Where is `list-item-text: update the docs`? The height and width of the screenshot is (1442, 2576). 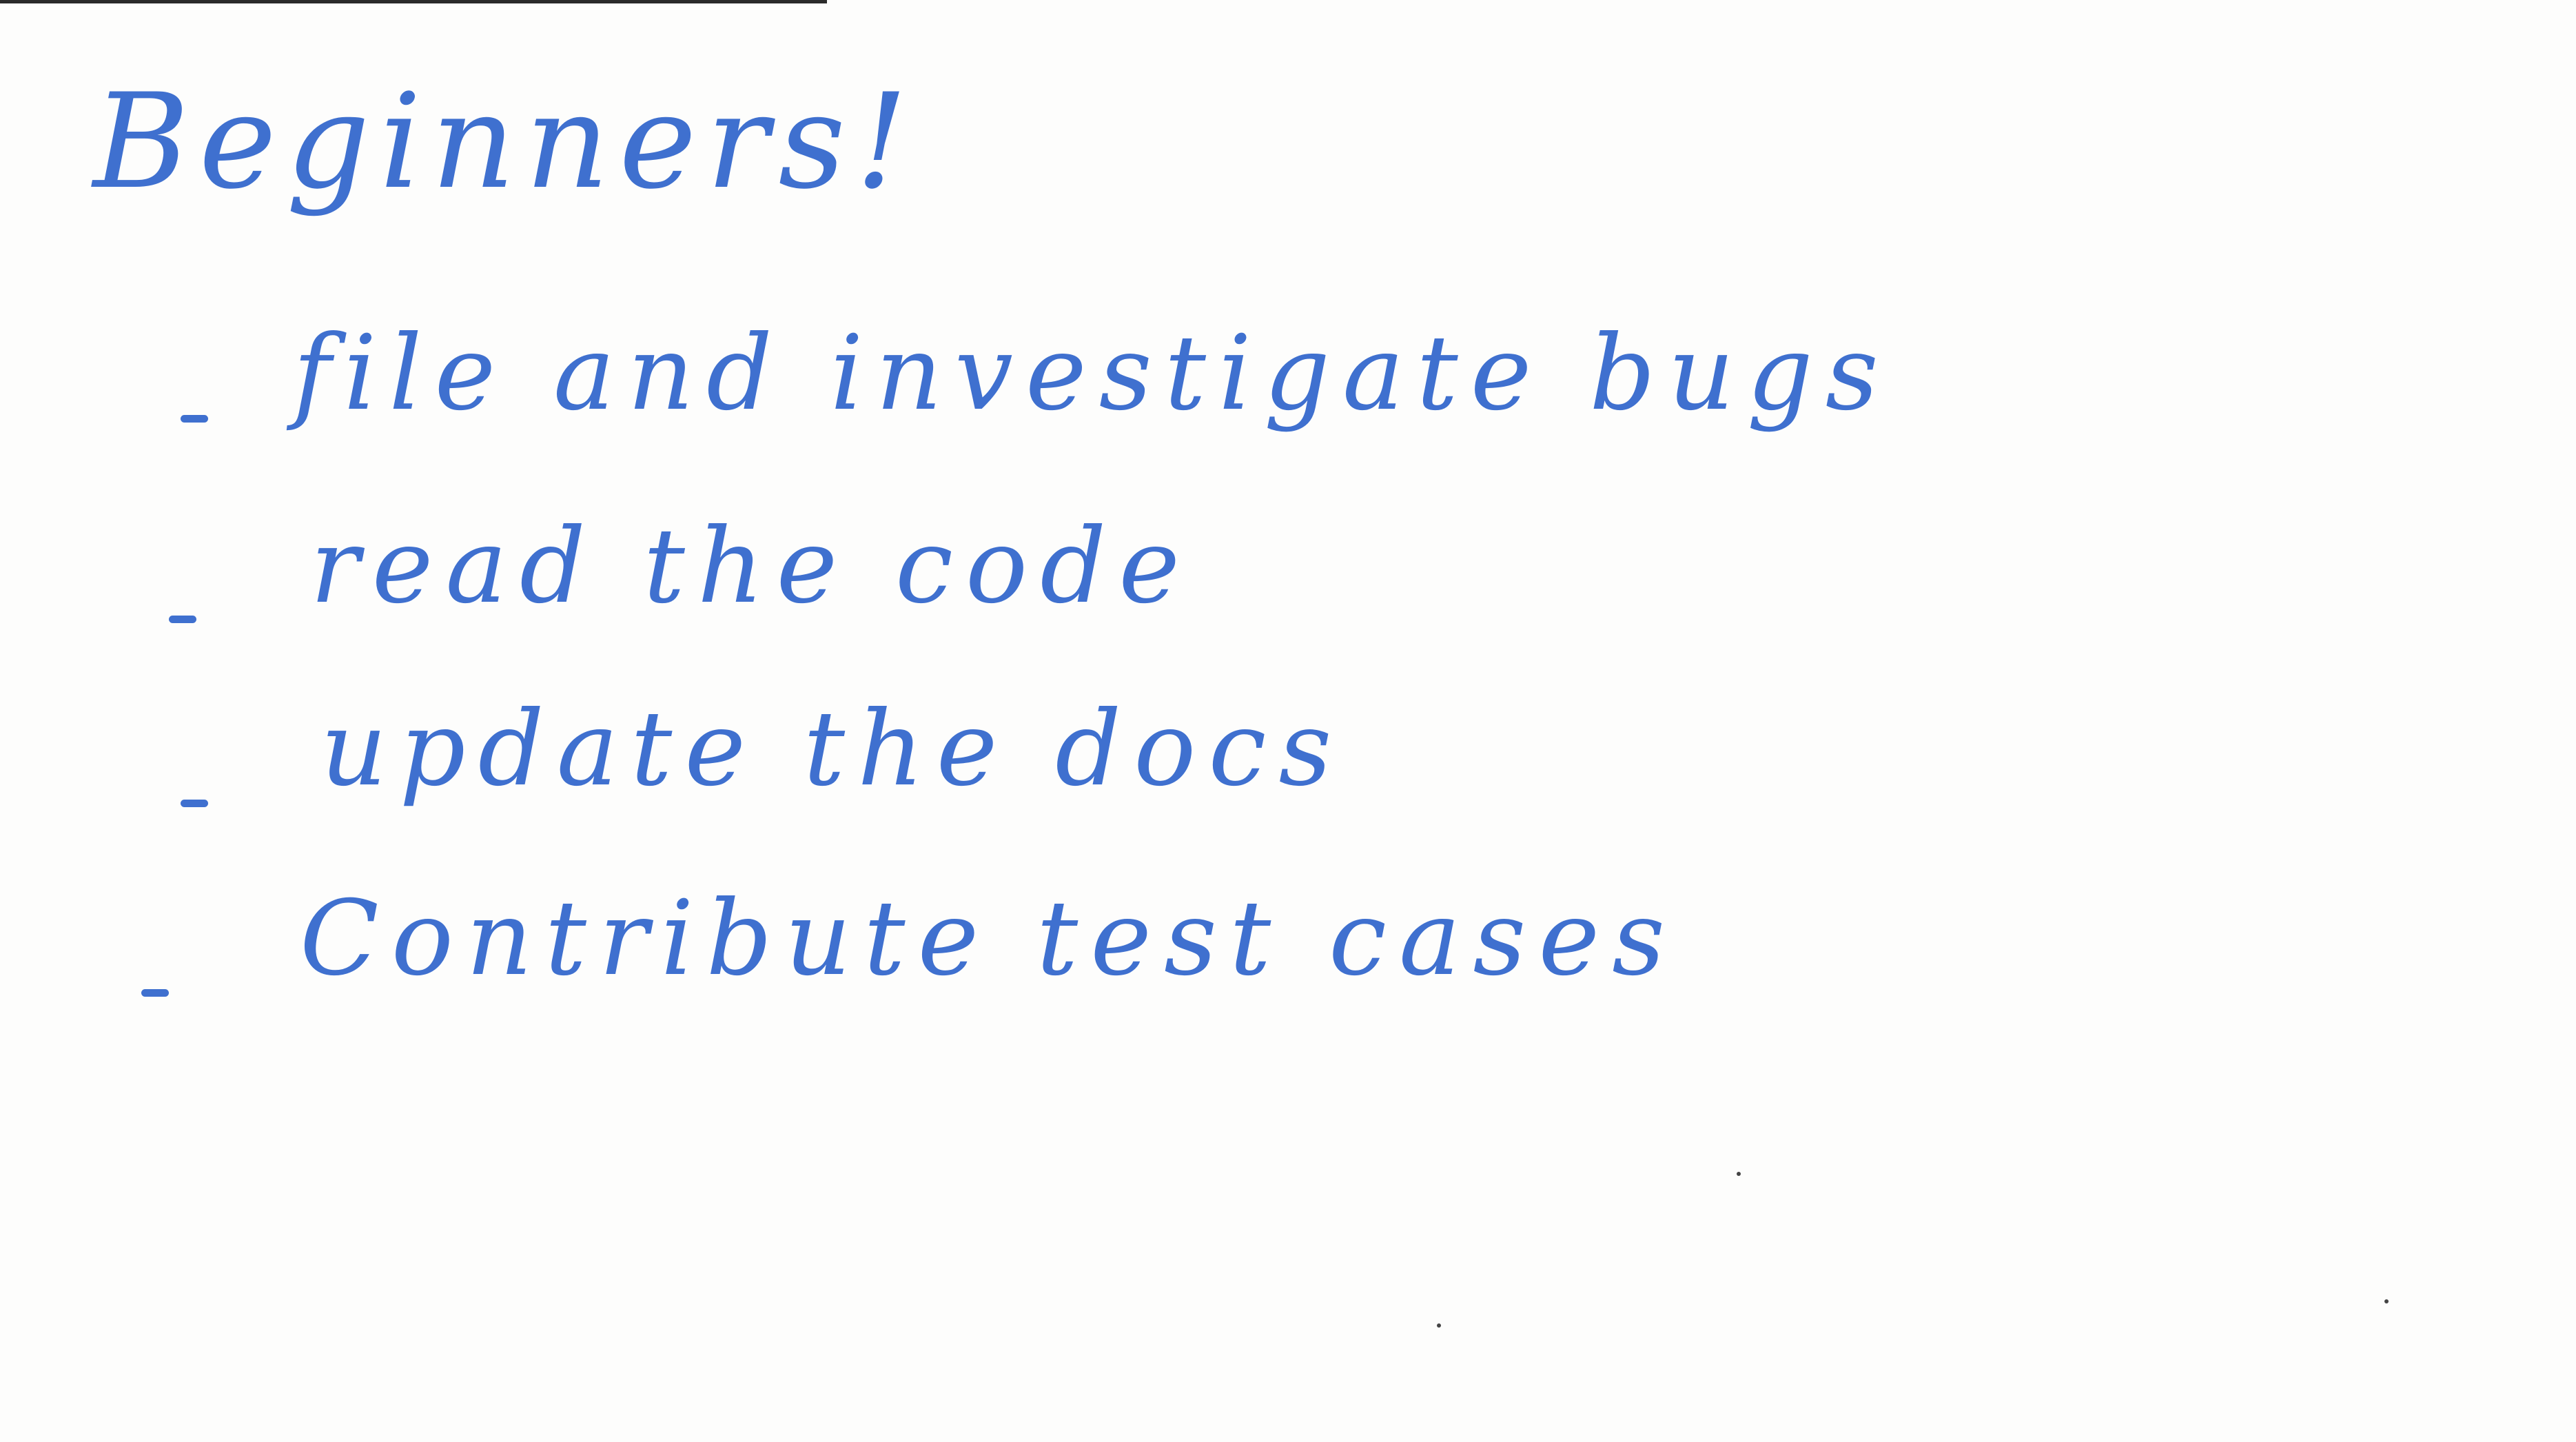
list-item-text: update the docs is located at coordinates (832, 749).